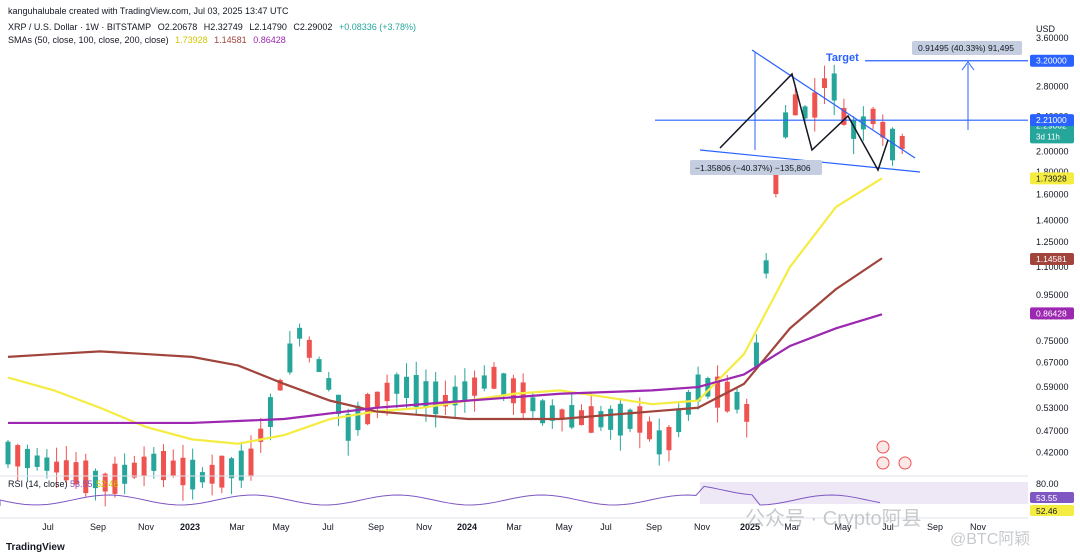 Image resolution: width=1080 pixels, height=560 pixels. I want to click on wedge-upper-line, so click(833, 104).